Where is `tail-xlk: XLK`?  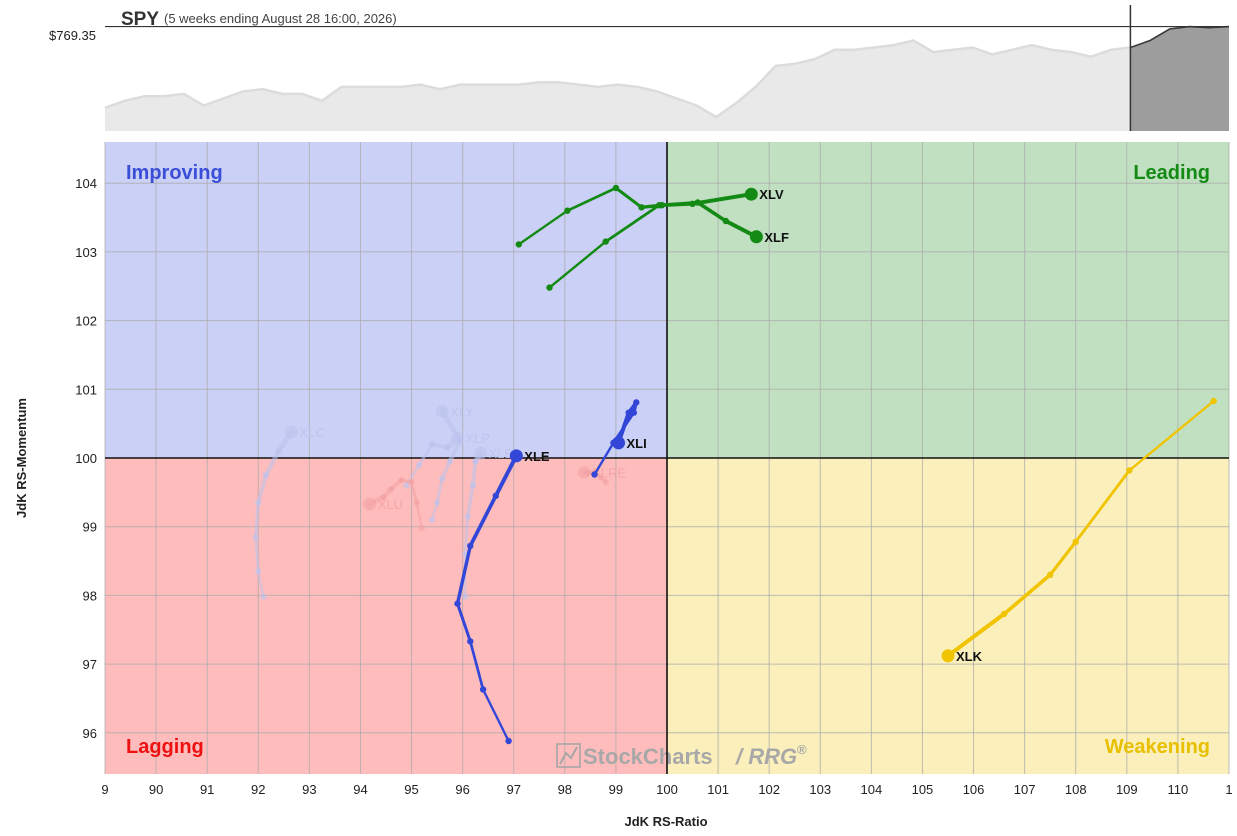
tail-xlk: XLK is located at coordinates (1079, 530).